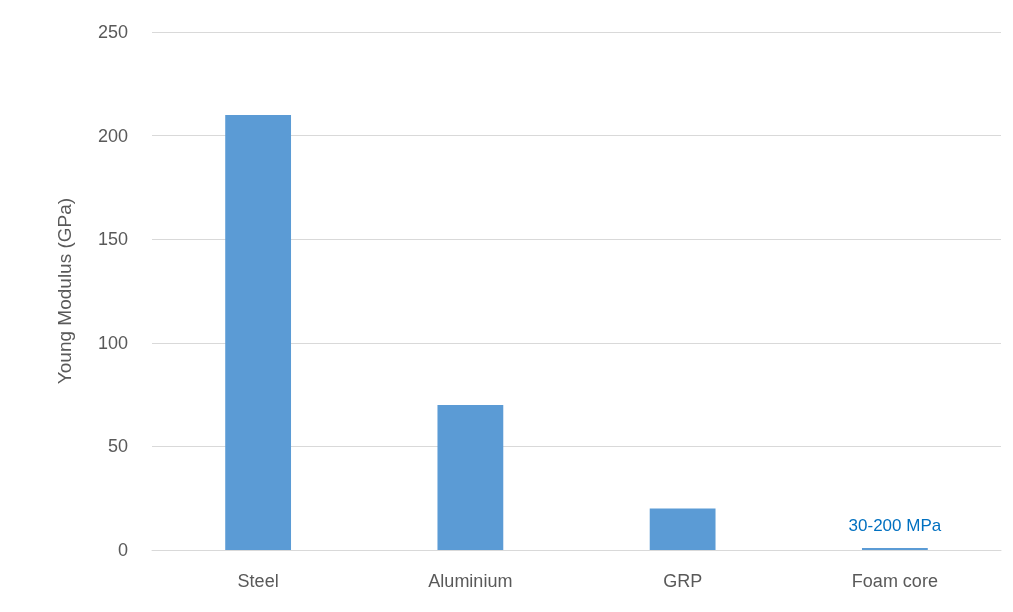 The image size is (1013, 612). I want to click on x-tick-label: Aluminium, so click(470, 581).